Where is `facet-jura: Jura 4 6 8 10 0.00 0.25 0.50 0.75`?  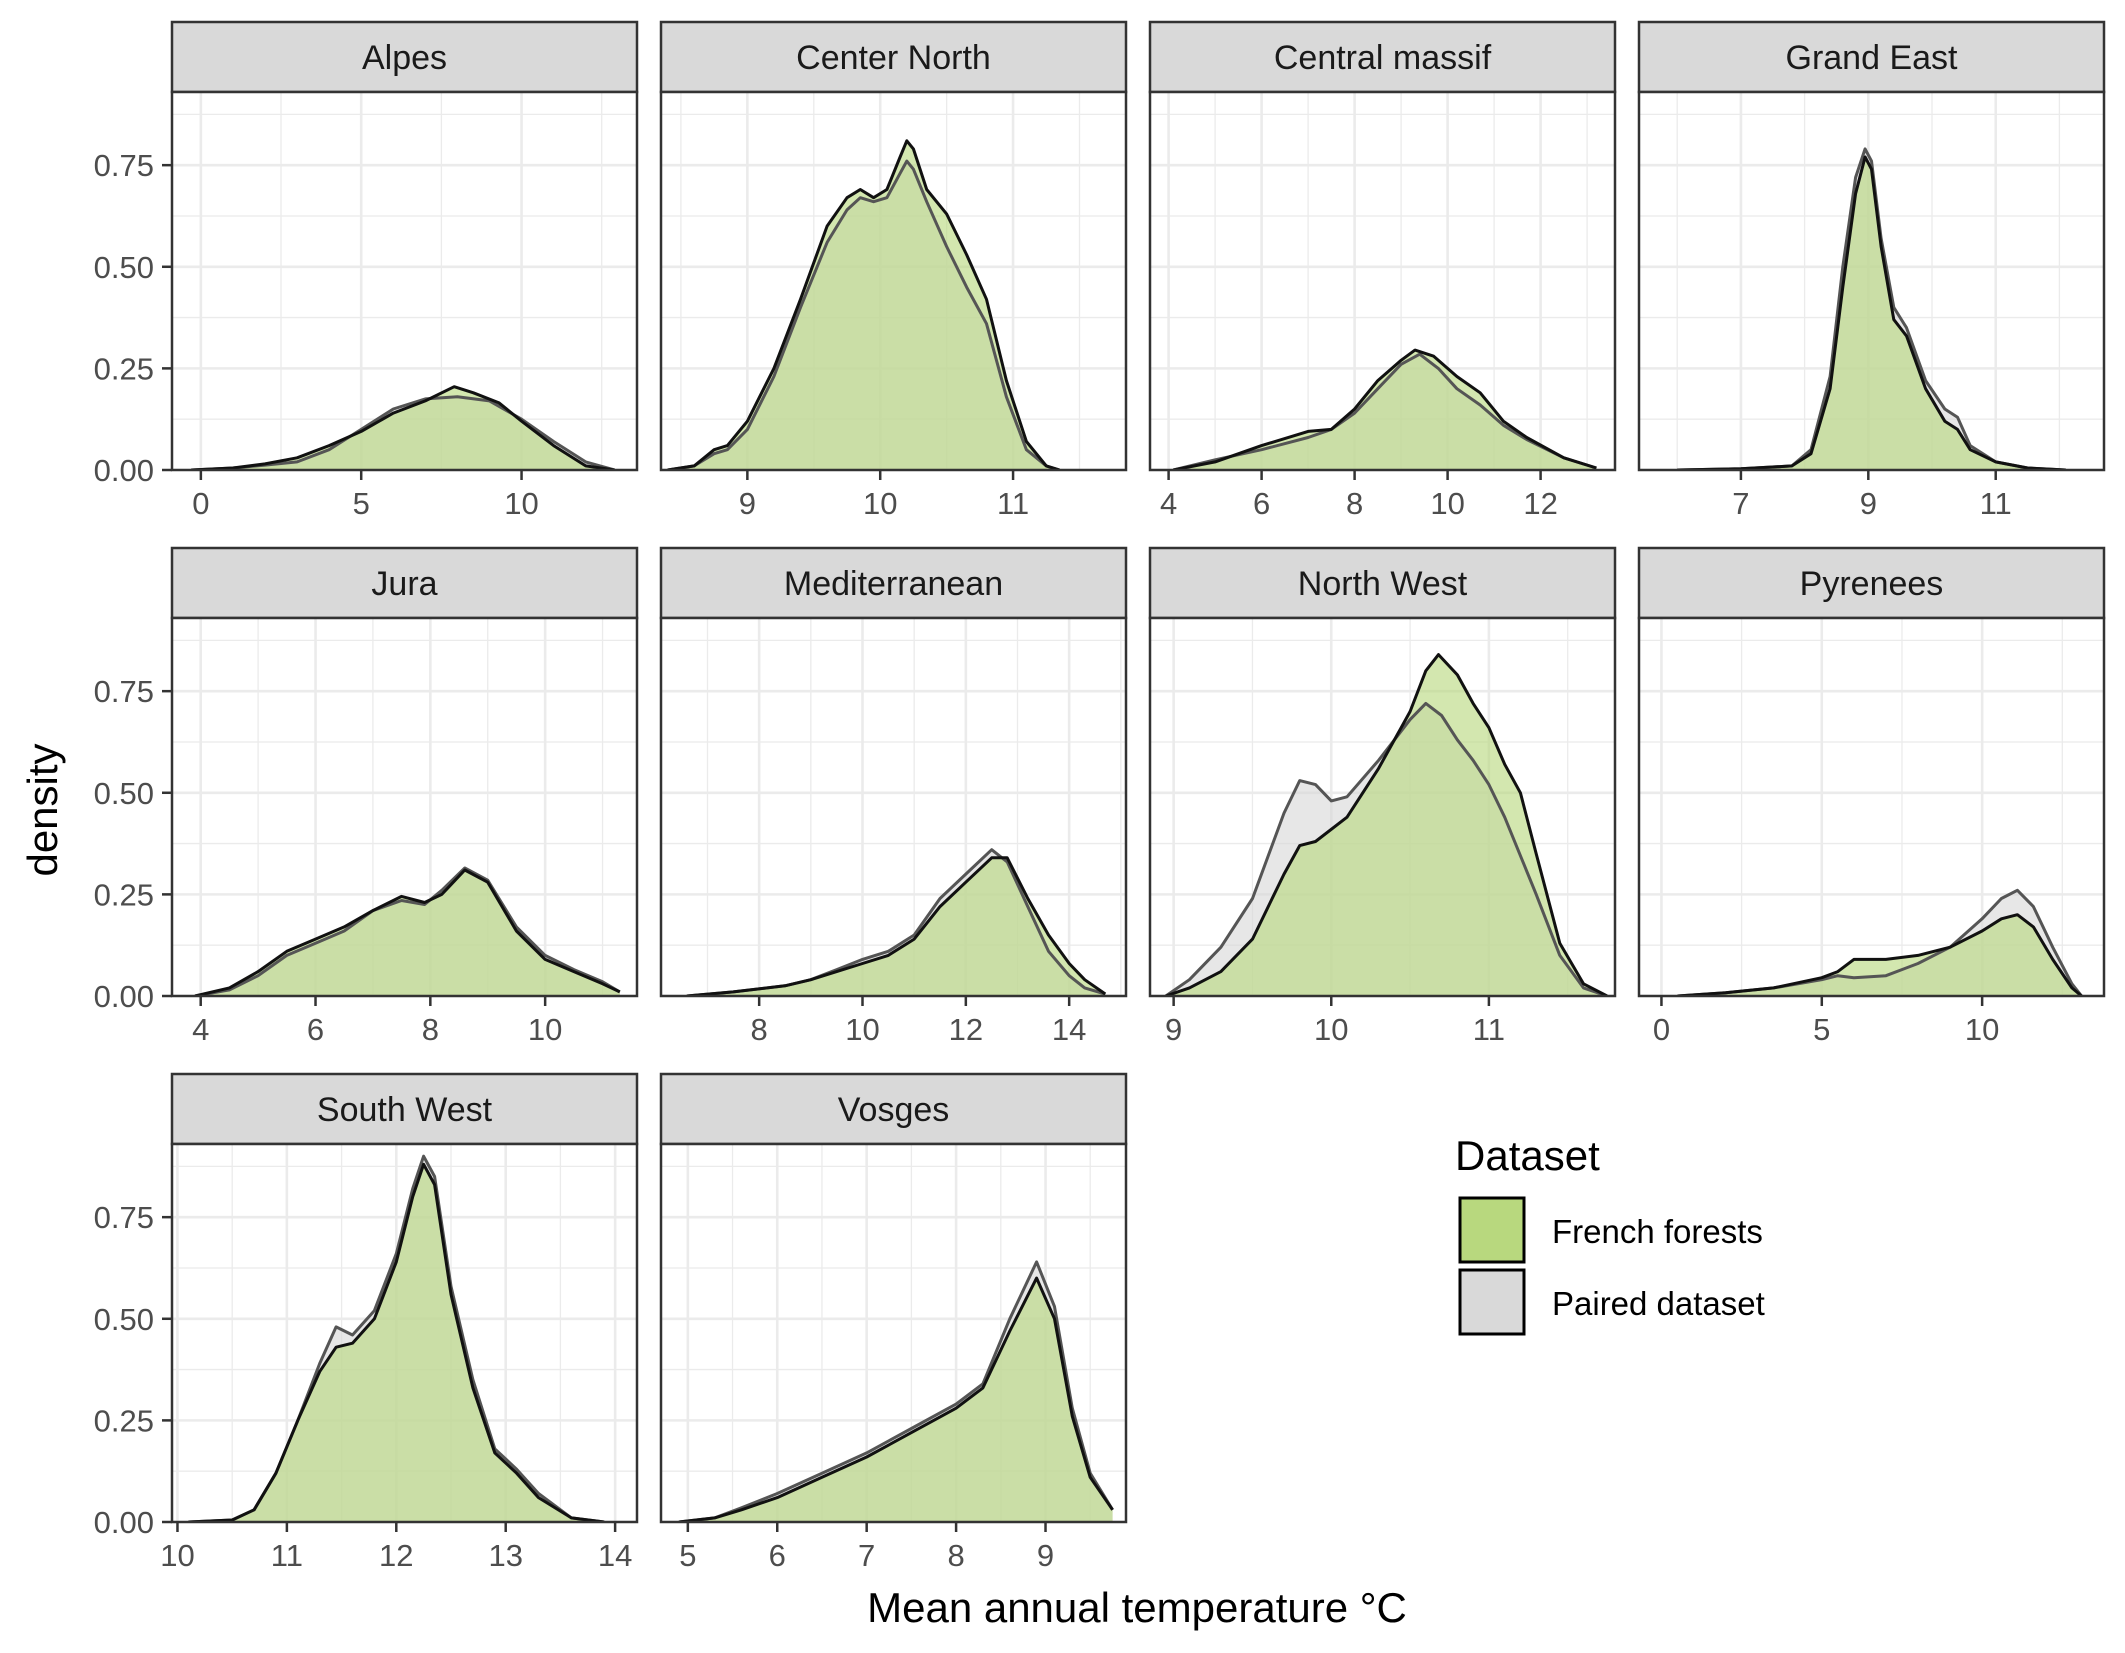 facet-jura: Jura 4 6 8 10 0.00 0.25 0.50 0.75 is located at coordinates (366, 796).